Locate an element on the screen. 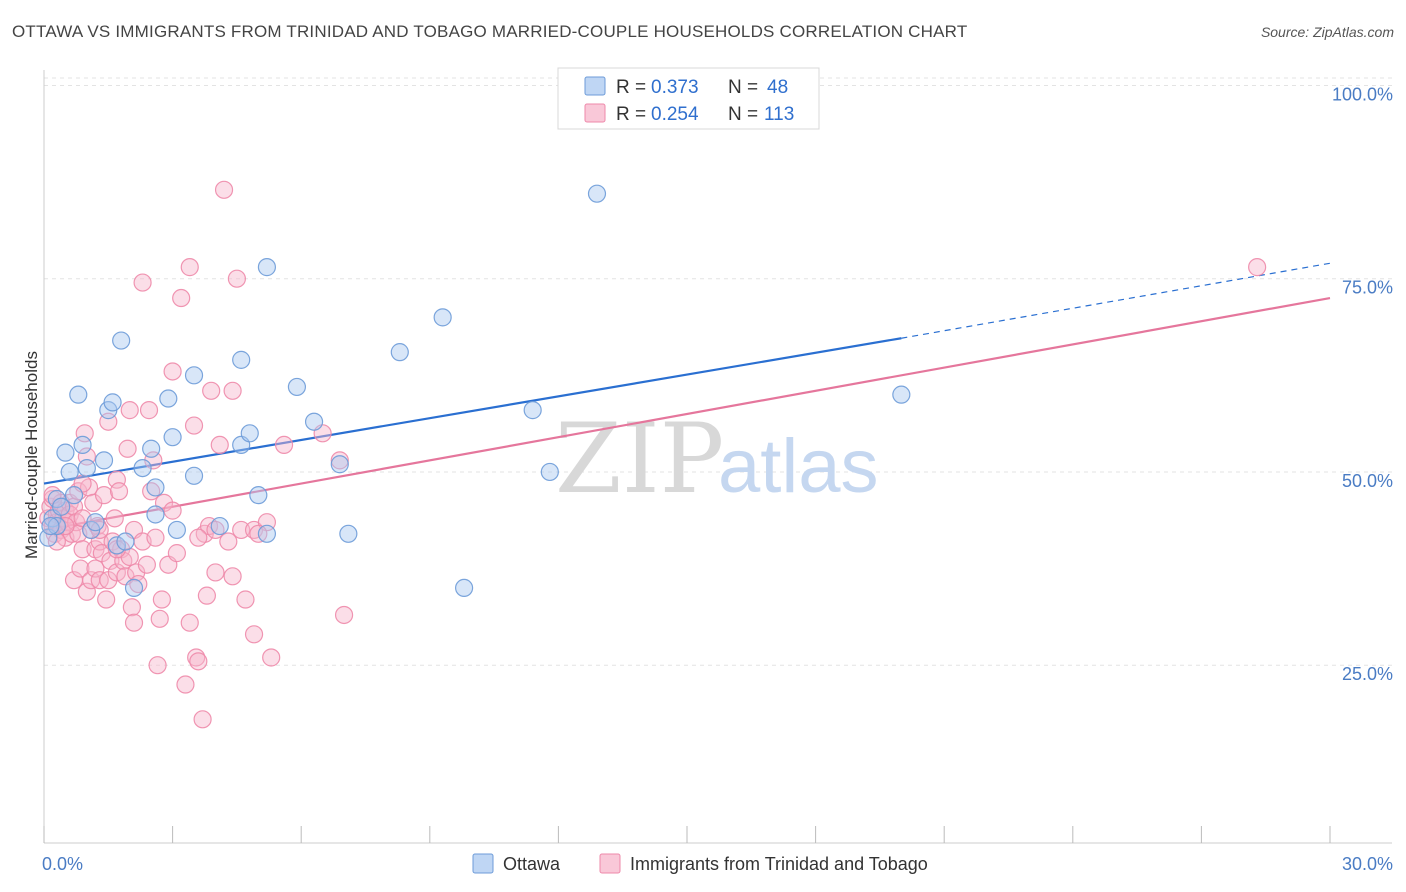 The width and height of the screenshot is (1406, 892). bottom-legend-swatch-ottawa is located at coordinates (483, 863).